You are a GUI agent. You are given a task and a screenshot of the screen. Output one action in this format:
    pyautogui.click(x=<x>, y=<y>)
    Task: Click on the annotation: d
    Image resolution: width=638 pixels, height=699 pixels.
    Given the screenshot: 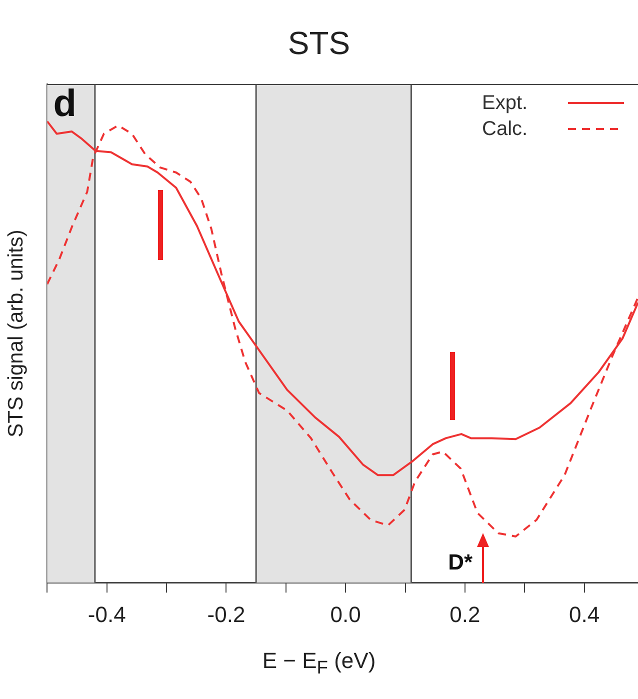 What is the action you would take?
    pyautogui.click(x=64, y=103)
    